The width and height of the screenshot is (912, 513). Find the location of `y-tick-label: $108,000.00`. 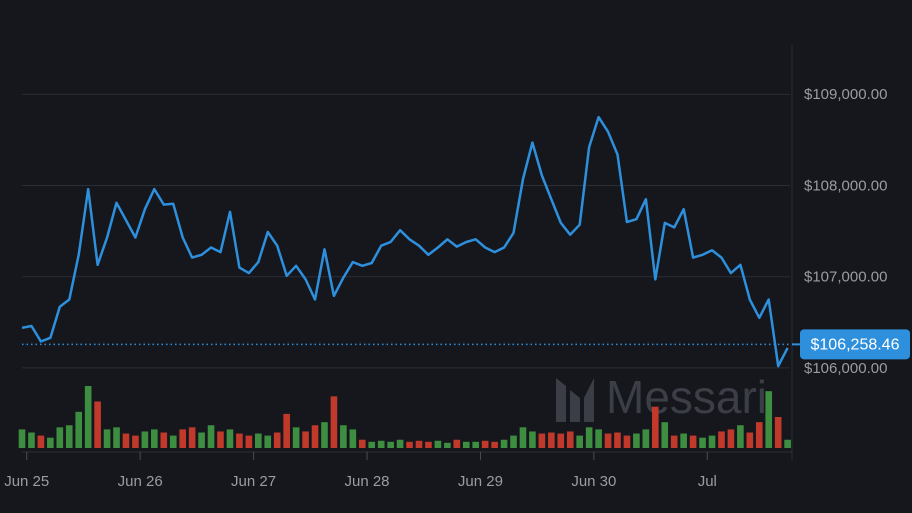

y-tick-label: $108,000.00 is located at coordinates (845, 185).